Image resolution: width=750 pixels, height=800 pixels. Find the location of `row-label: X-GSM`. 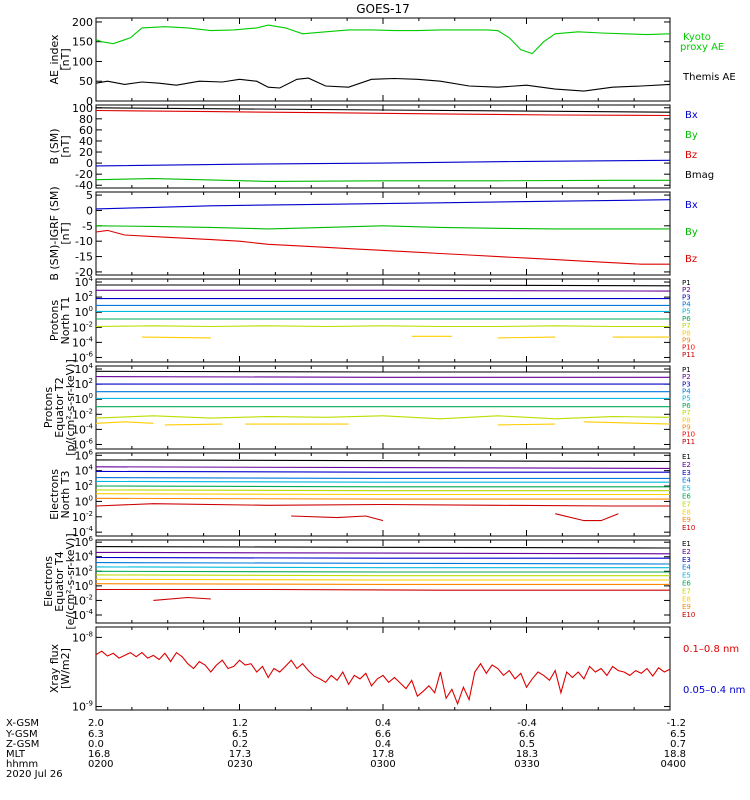

row-label: X-GSM is located at coordinates (22, 723).